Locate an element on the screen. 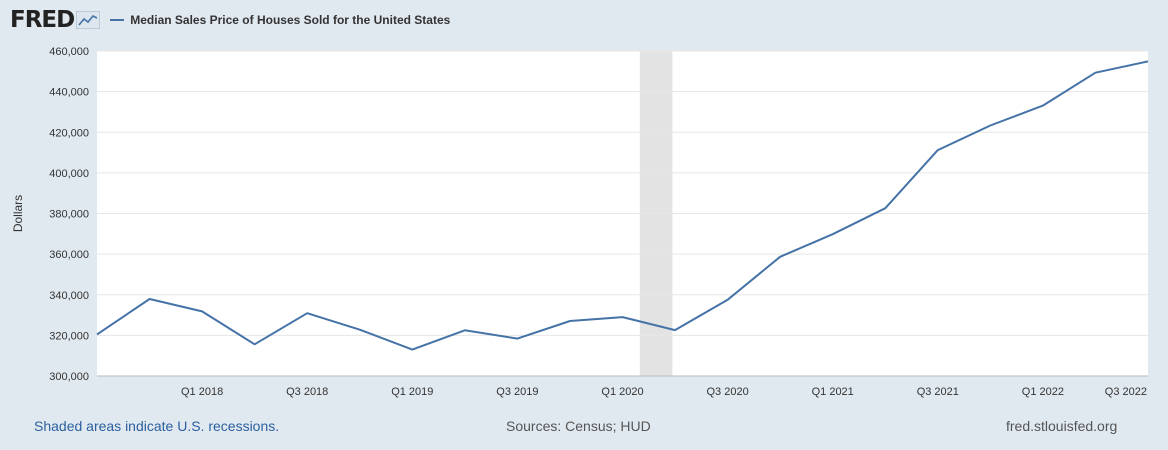 The width and height of the screenshot is (1168, 450). x-tick-label: Q1 2022 is located at coordinates (1043, 392).